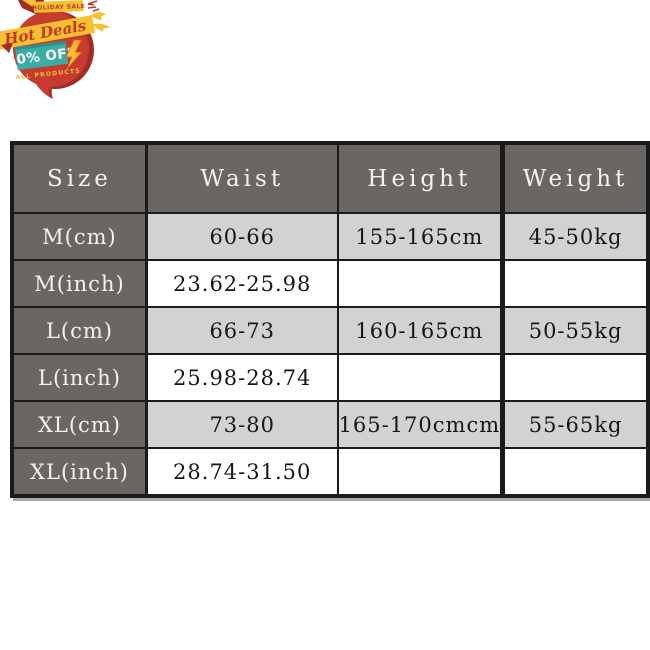 The height and width of the screenshot is (650, 650). What do you see at coordinates (420, 178) in the screenshot?
I see `col-header-height: Height` at bounding box center [420, 178].